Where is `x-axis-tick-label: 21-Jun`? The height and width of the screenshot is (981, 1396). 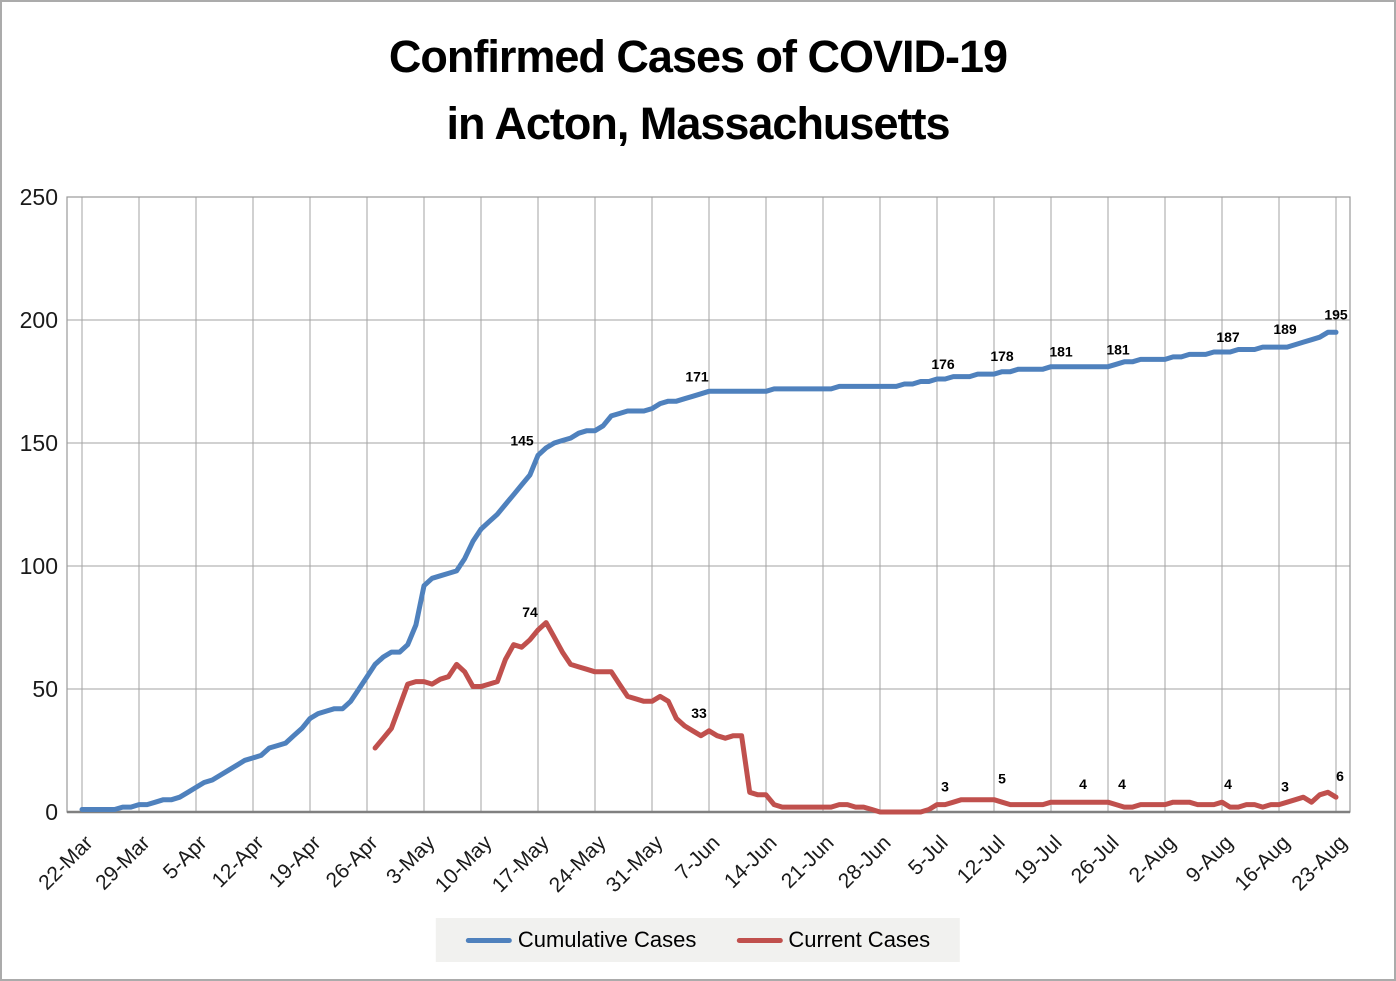 x-axis-tick-label: 21-Jun is located at coordinates (808, 862).